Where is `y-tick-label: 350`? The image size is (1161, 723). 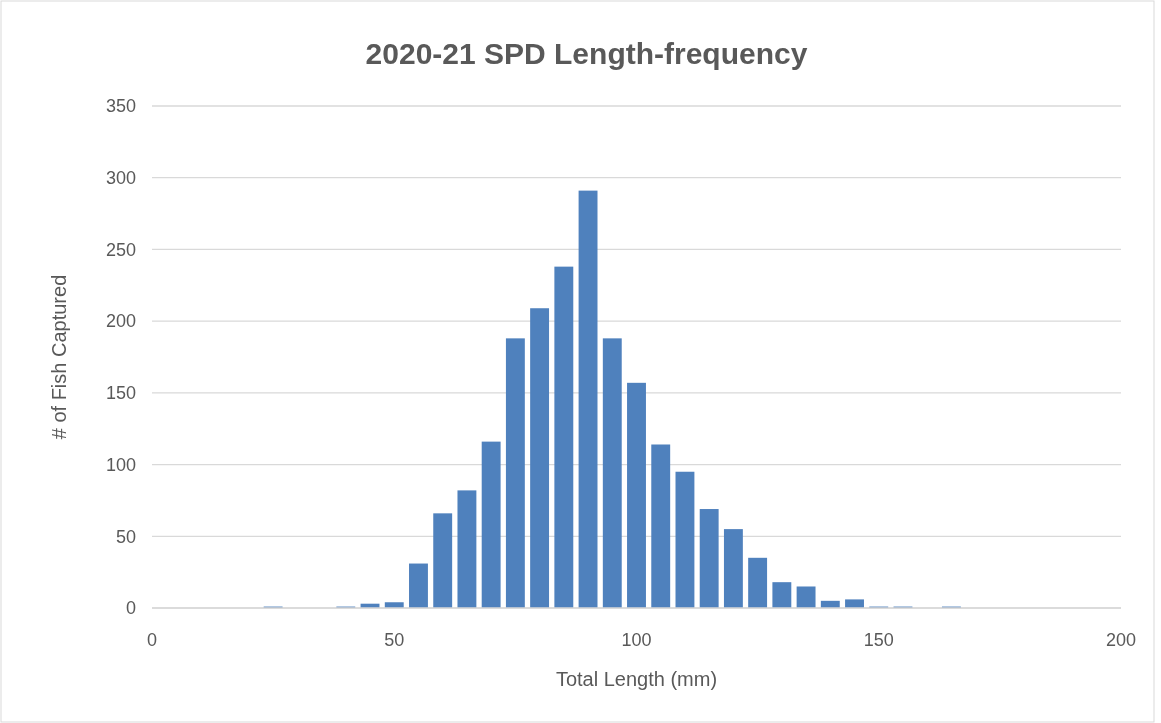
y-tick-label: 350 is located at coordinates (120, 106).